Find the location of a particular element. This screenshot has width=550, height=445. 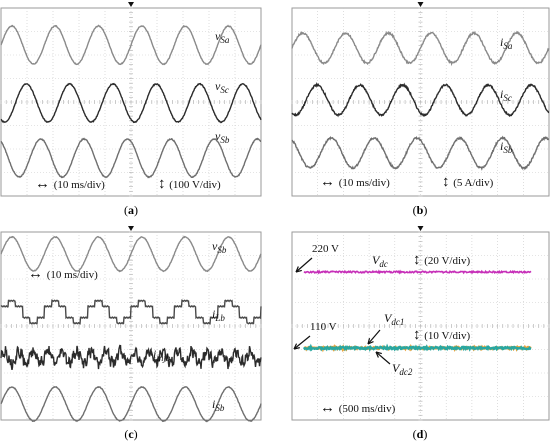

voltage-scale-label-dc-split: ↕ (10 V/div) is located at coordinates (442, 335).